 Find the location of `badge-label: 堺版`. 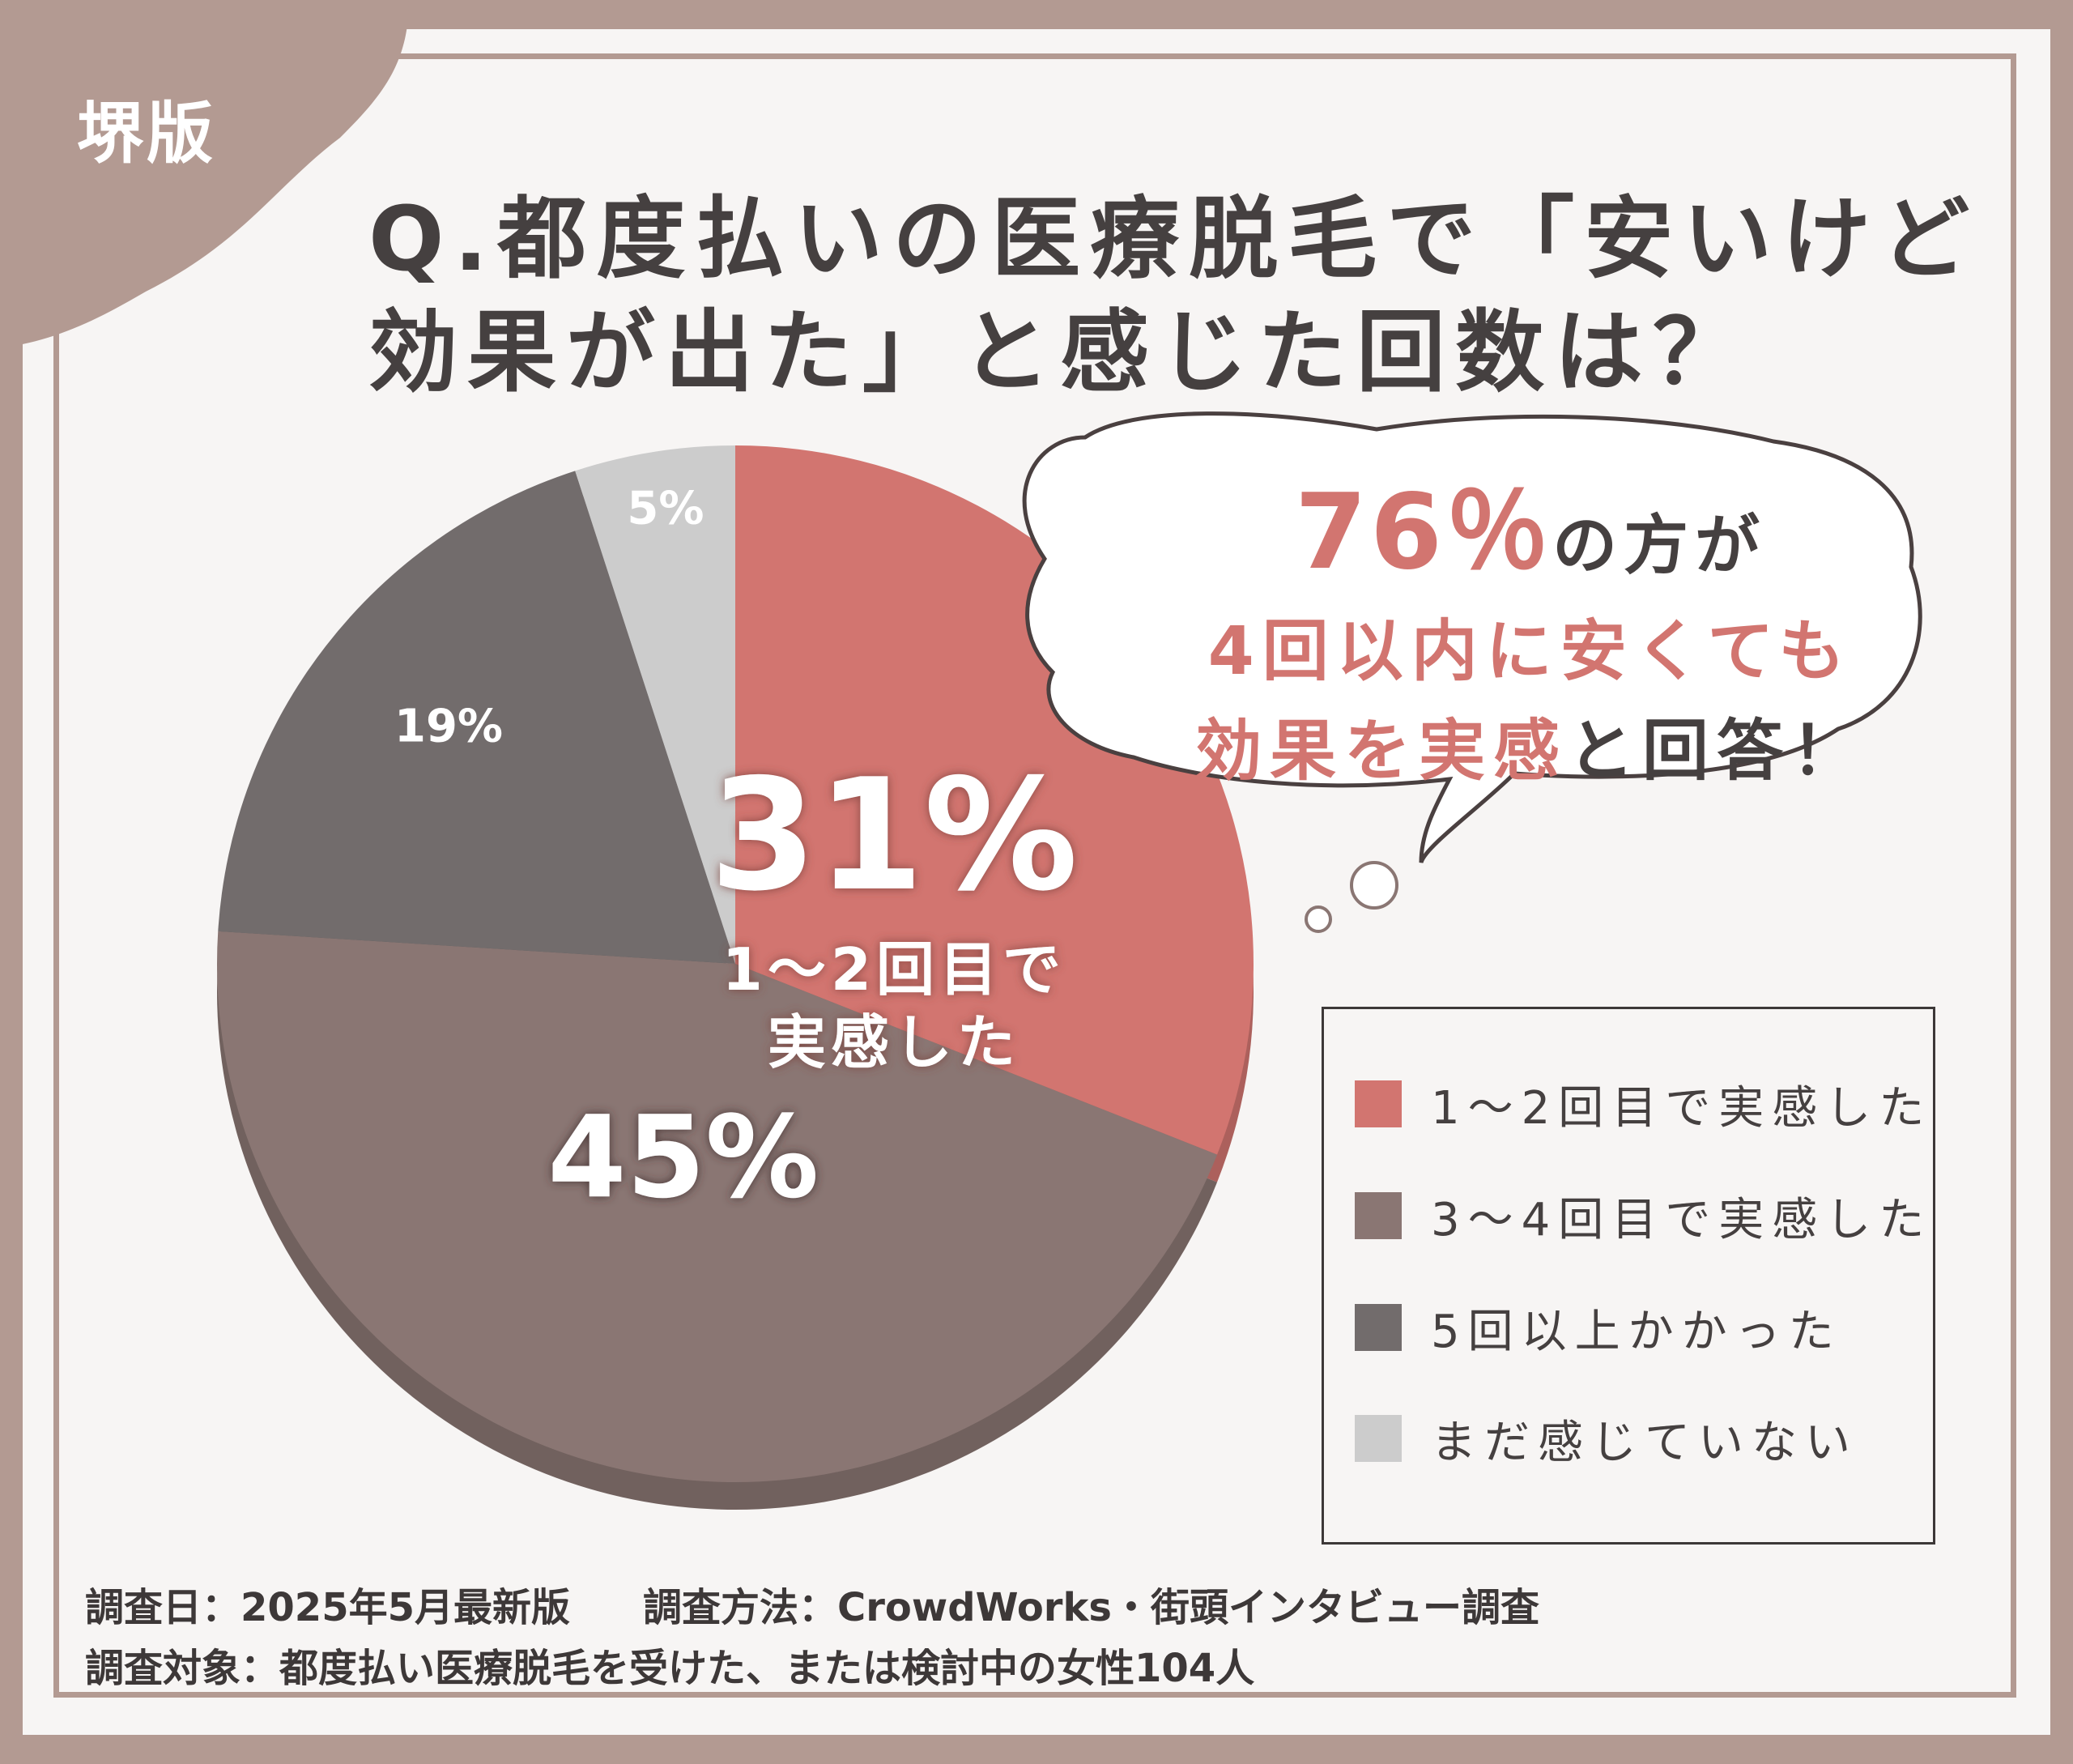

badge-label: 堺版 is located at coordinates (147, 134).